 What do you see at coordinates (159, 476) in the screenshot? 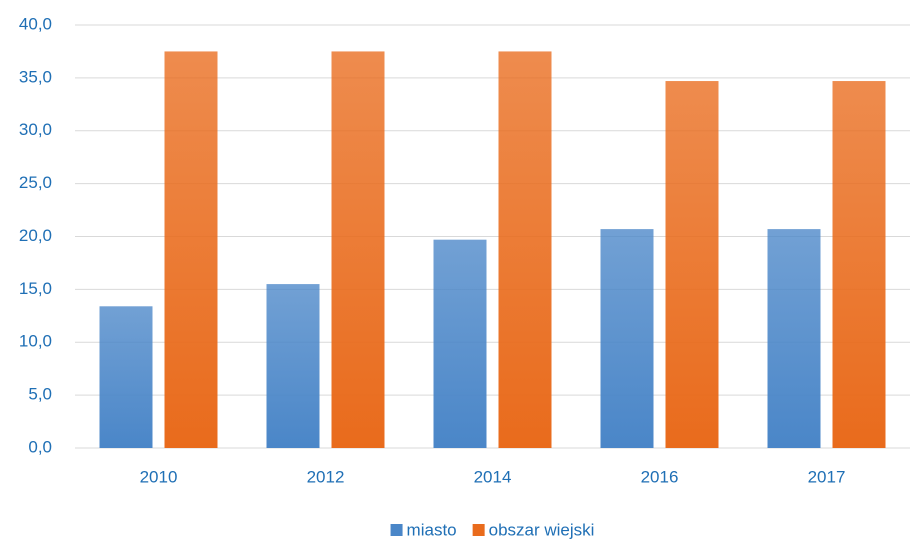
I see `x-tick-label: 2010` at bounding box center [159, 476].